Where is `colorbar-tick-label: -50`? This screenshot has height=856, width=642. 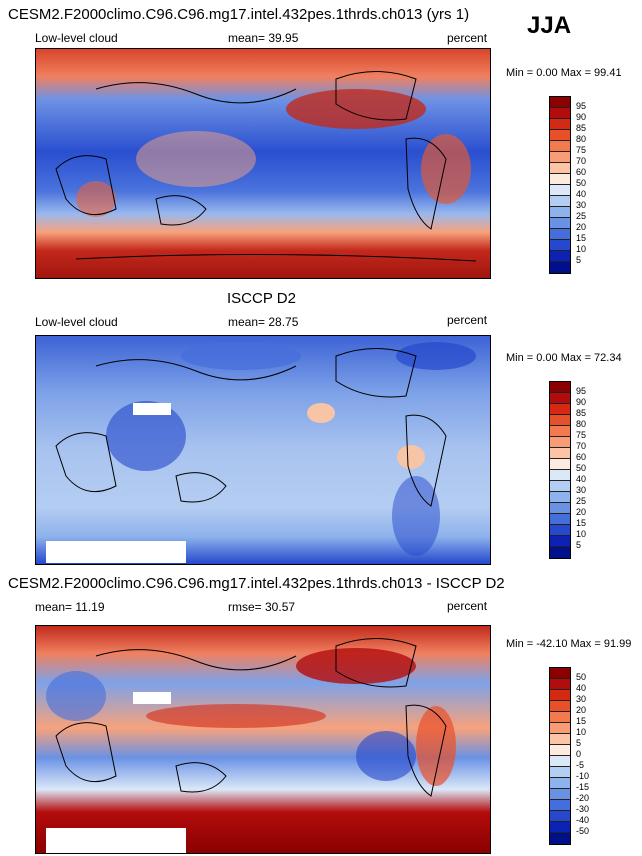 colorbar-tick-label: -50 is located at coordinates (583, 831).